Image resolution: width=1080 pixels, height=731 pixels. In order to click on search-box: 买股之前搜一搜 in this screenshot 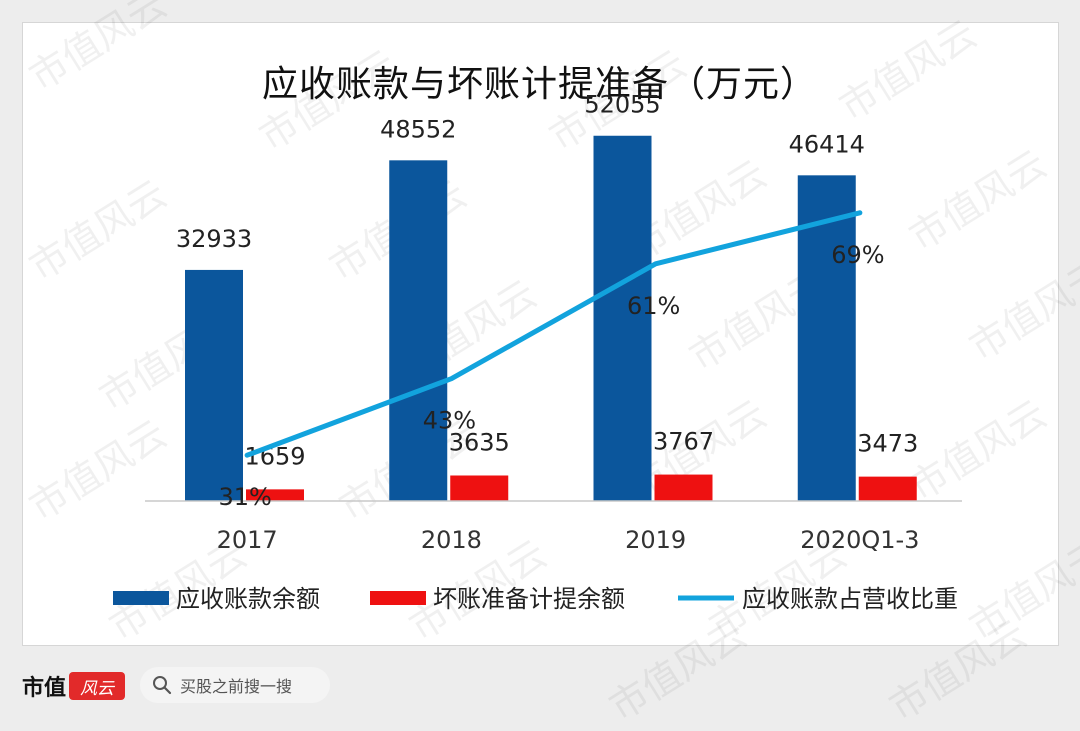, I will do `click(235, 685)`.